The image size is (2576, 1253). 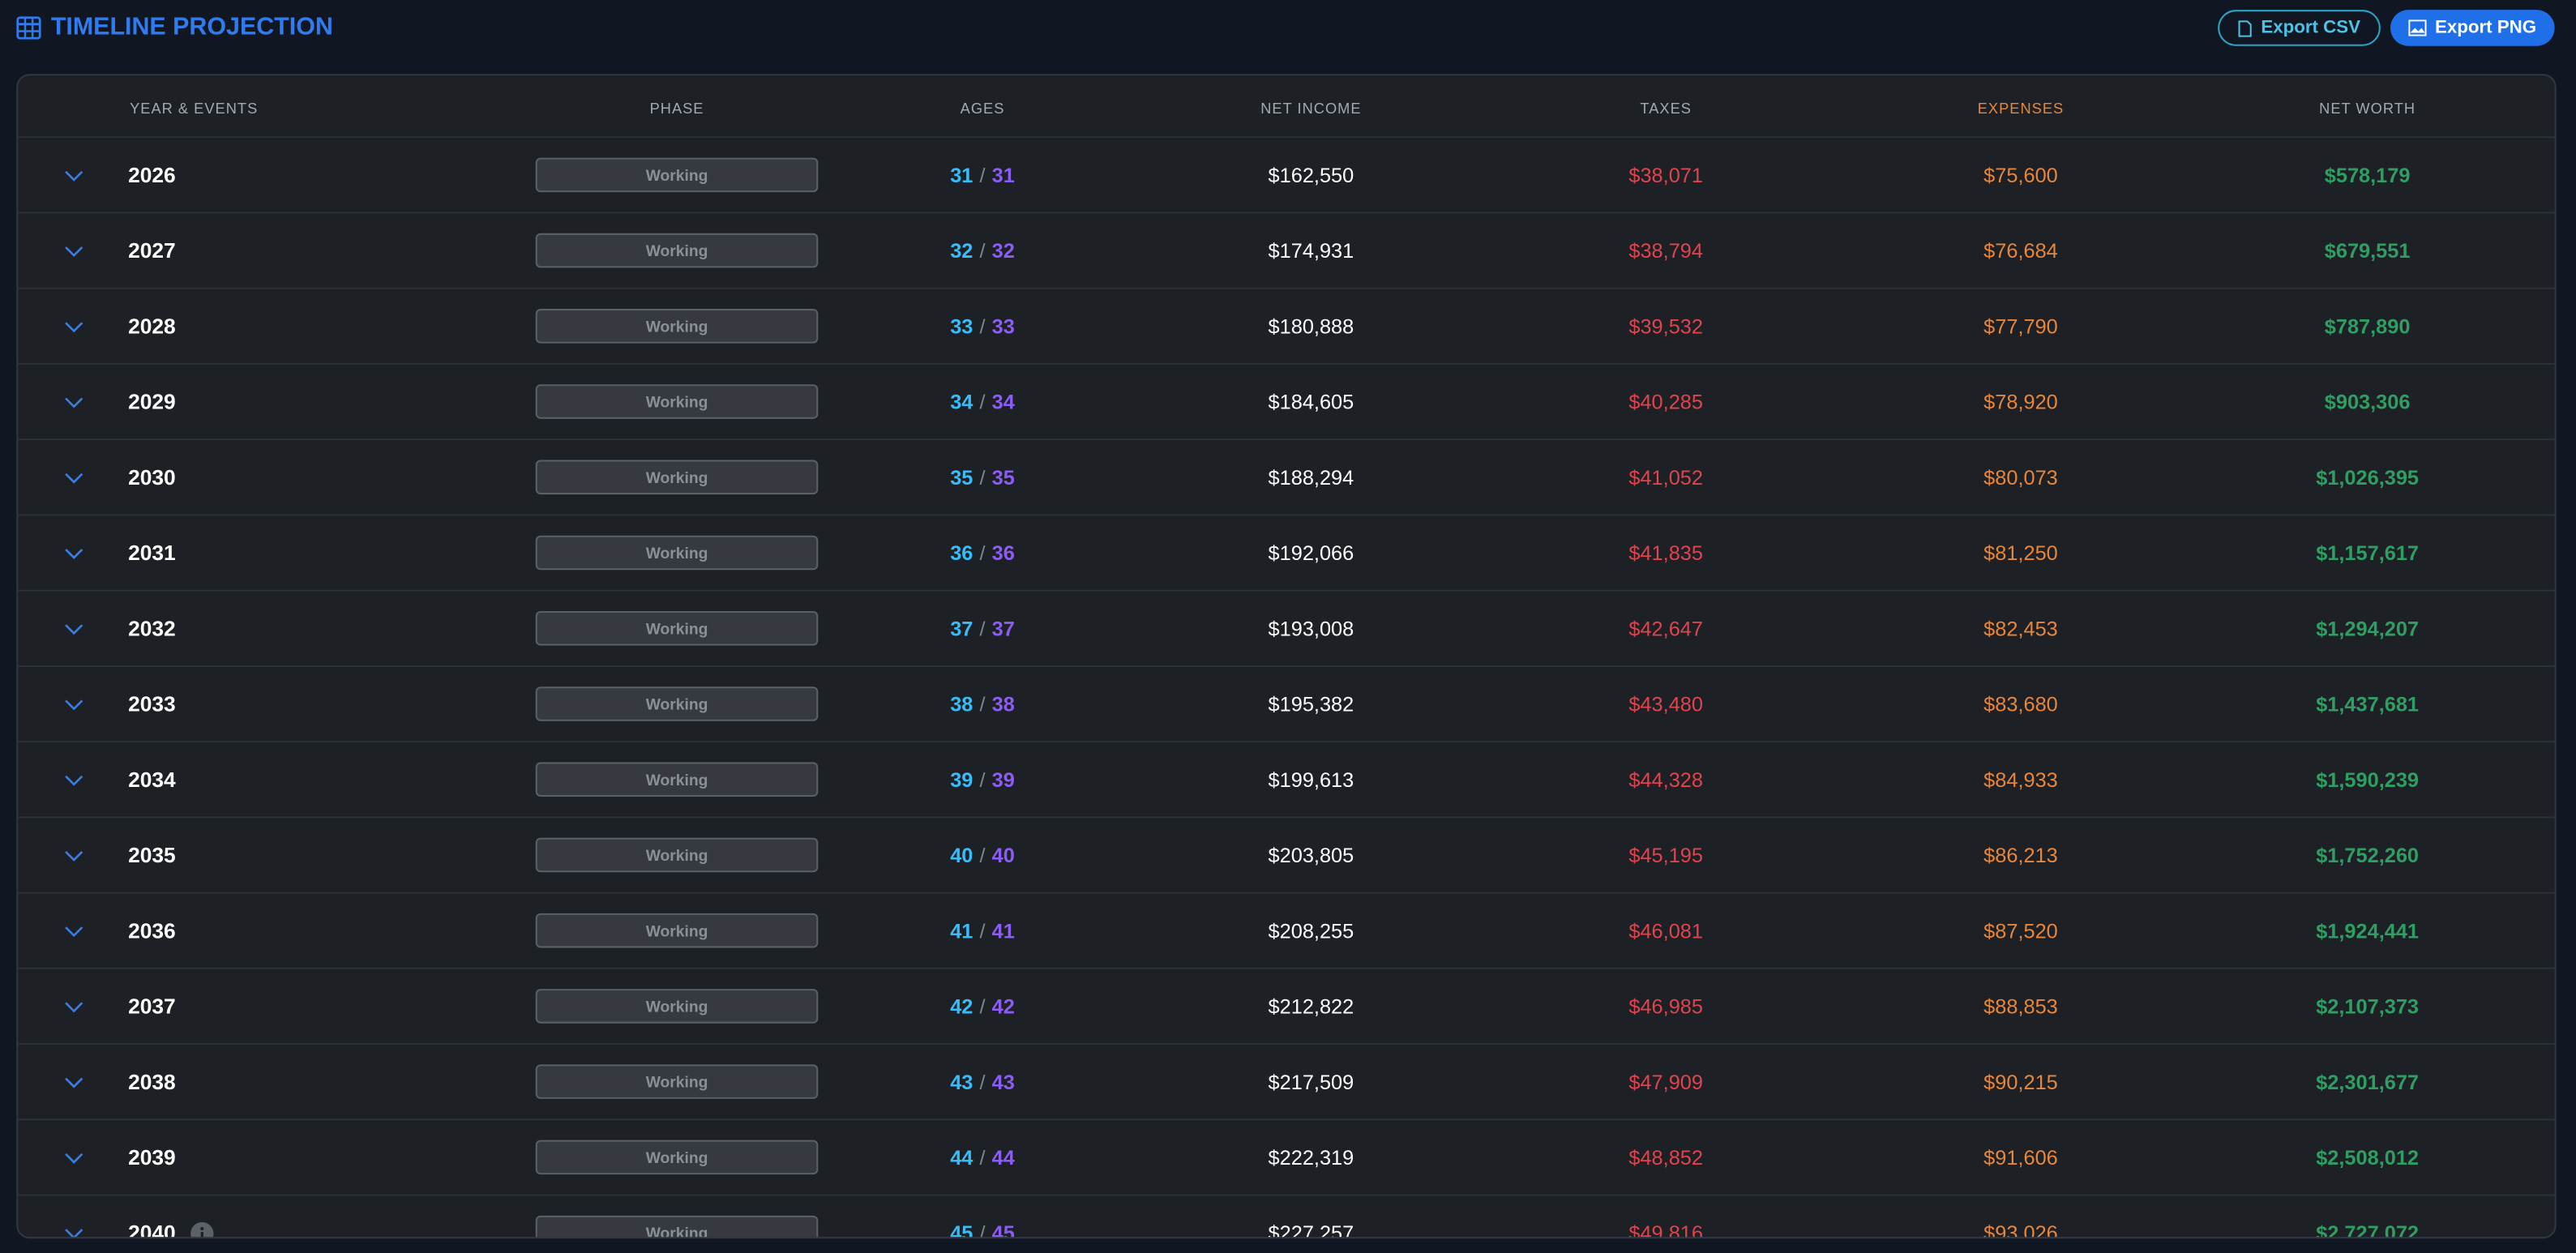 What do you see at coordinates (1665, 327) in the screenshot?
I see `taxes: $39,532` at bounding box center [1665, 327].